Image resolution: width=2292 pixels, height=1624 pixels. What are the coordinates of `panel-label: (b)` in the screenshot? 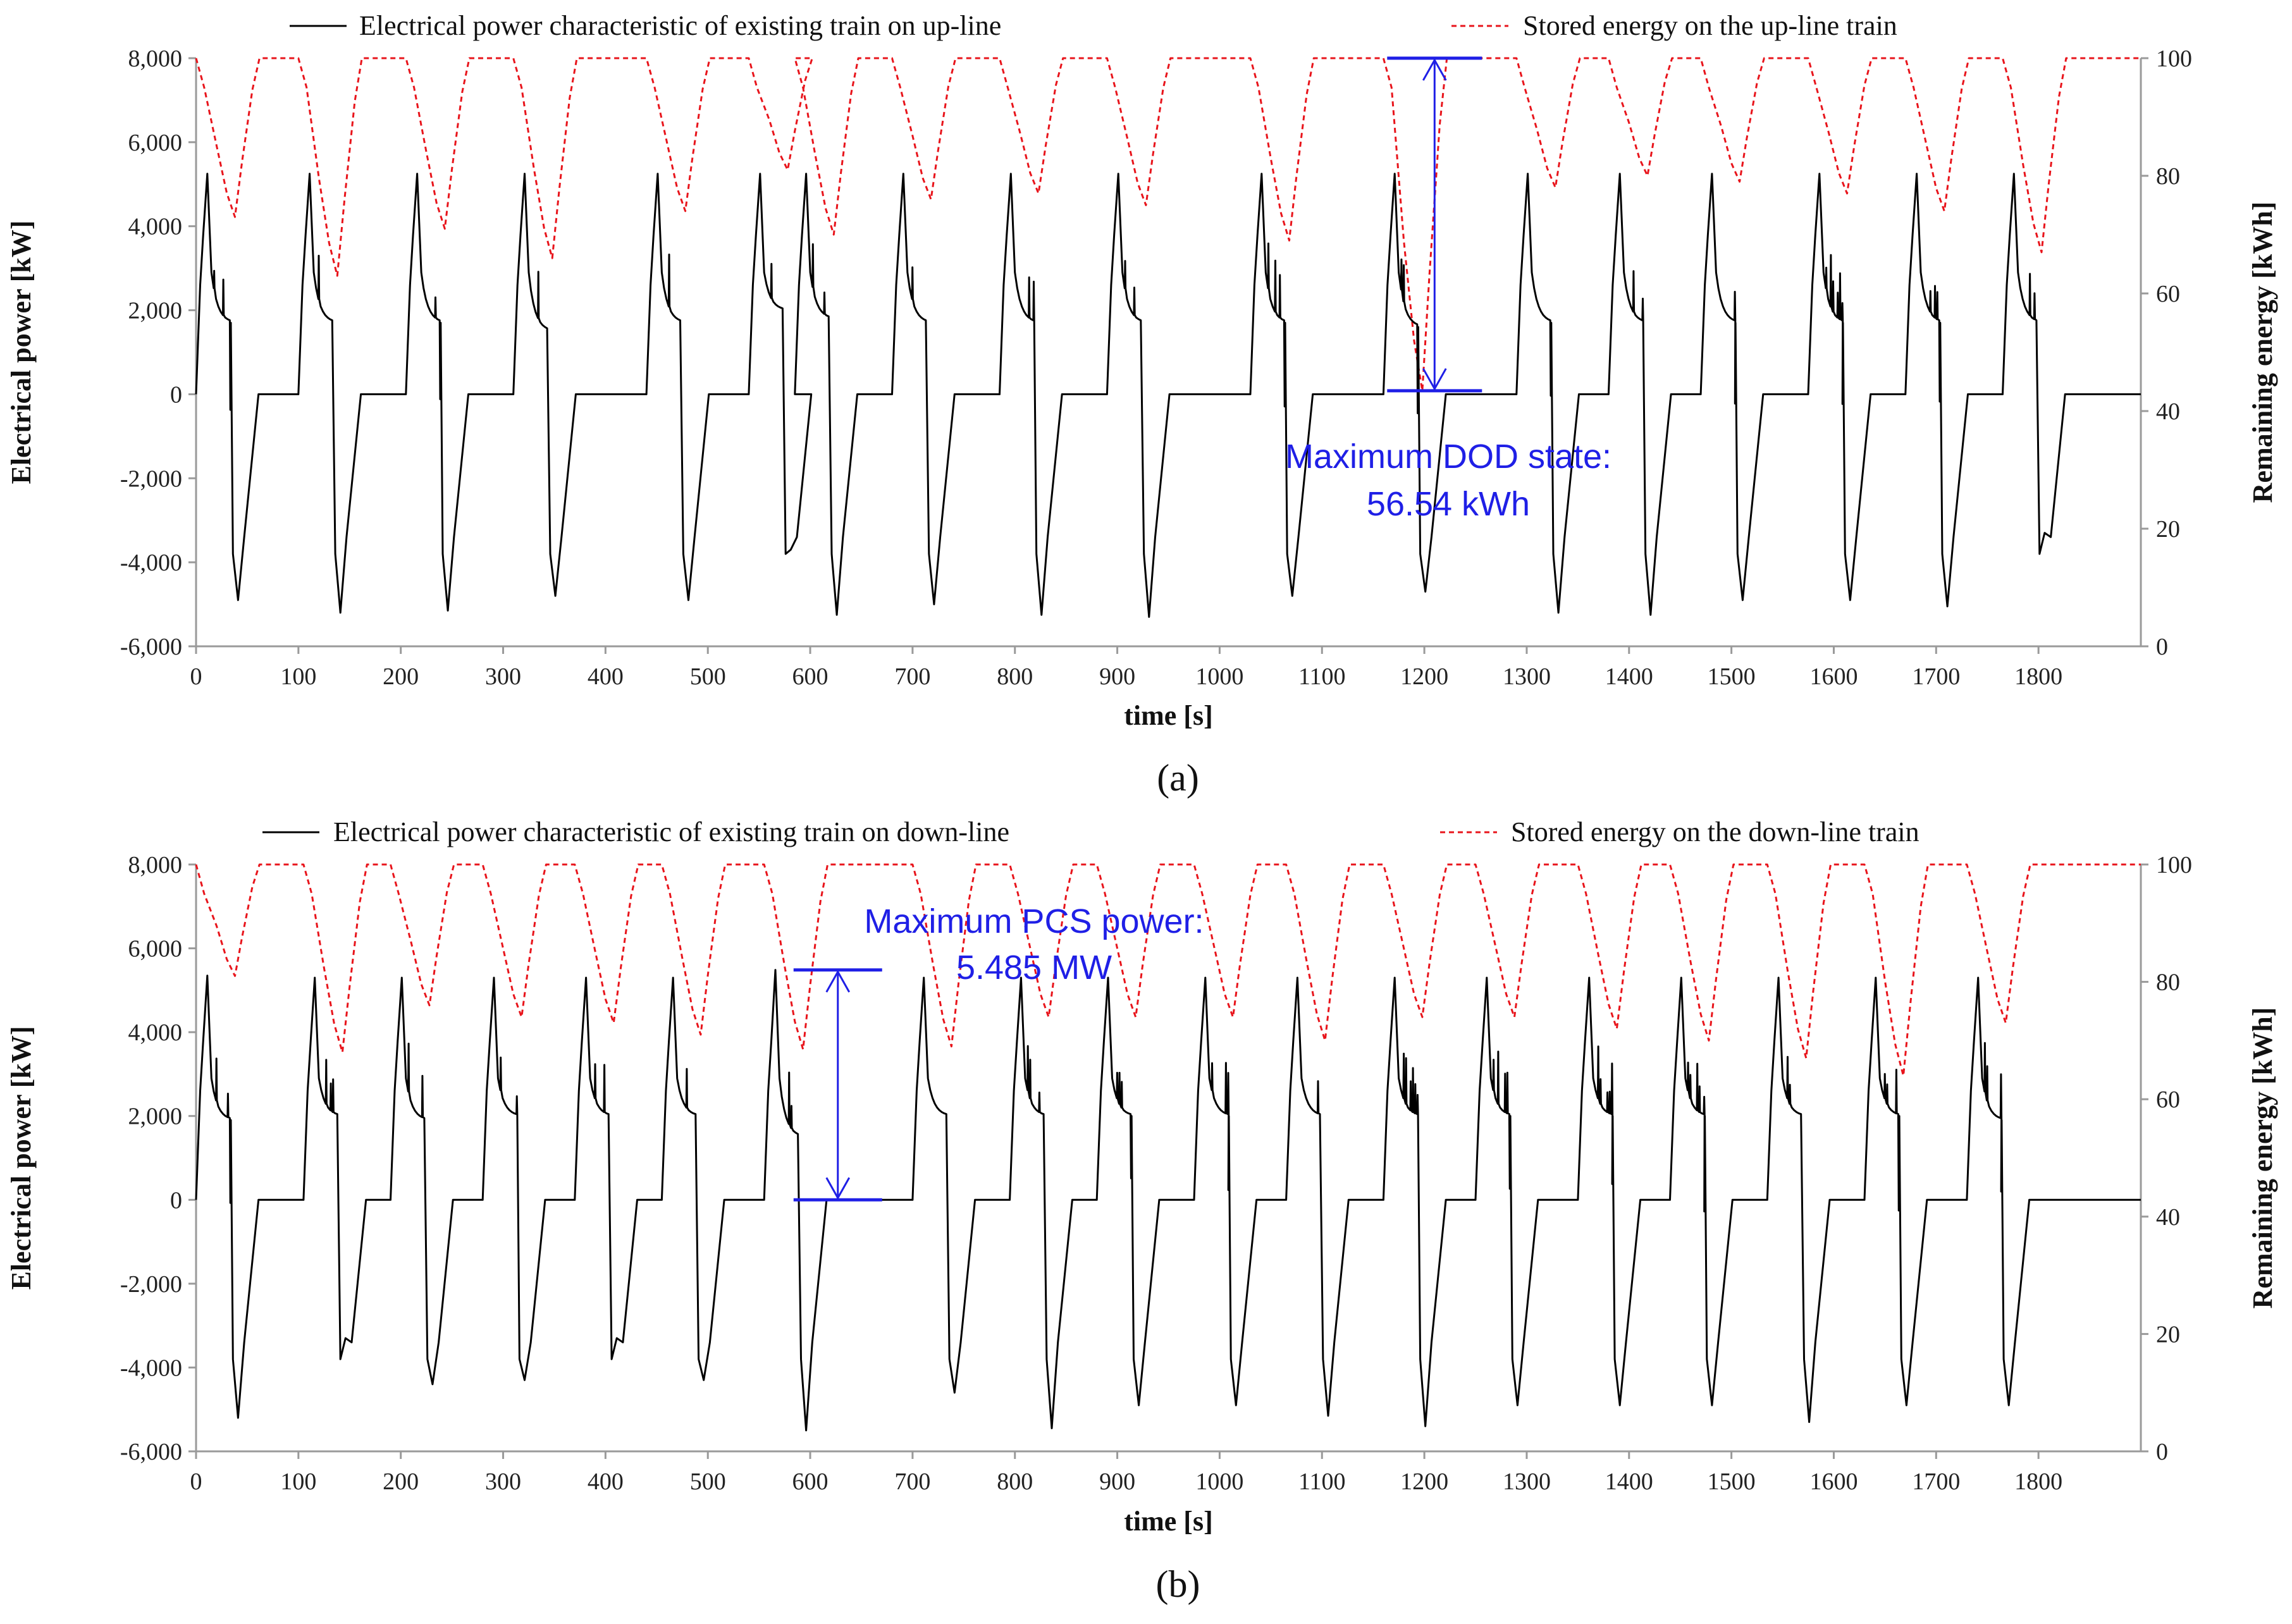 It's located at (1178, 1584).